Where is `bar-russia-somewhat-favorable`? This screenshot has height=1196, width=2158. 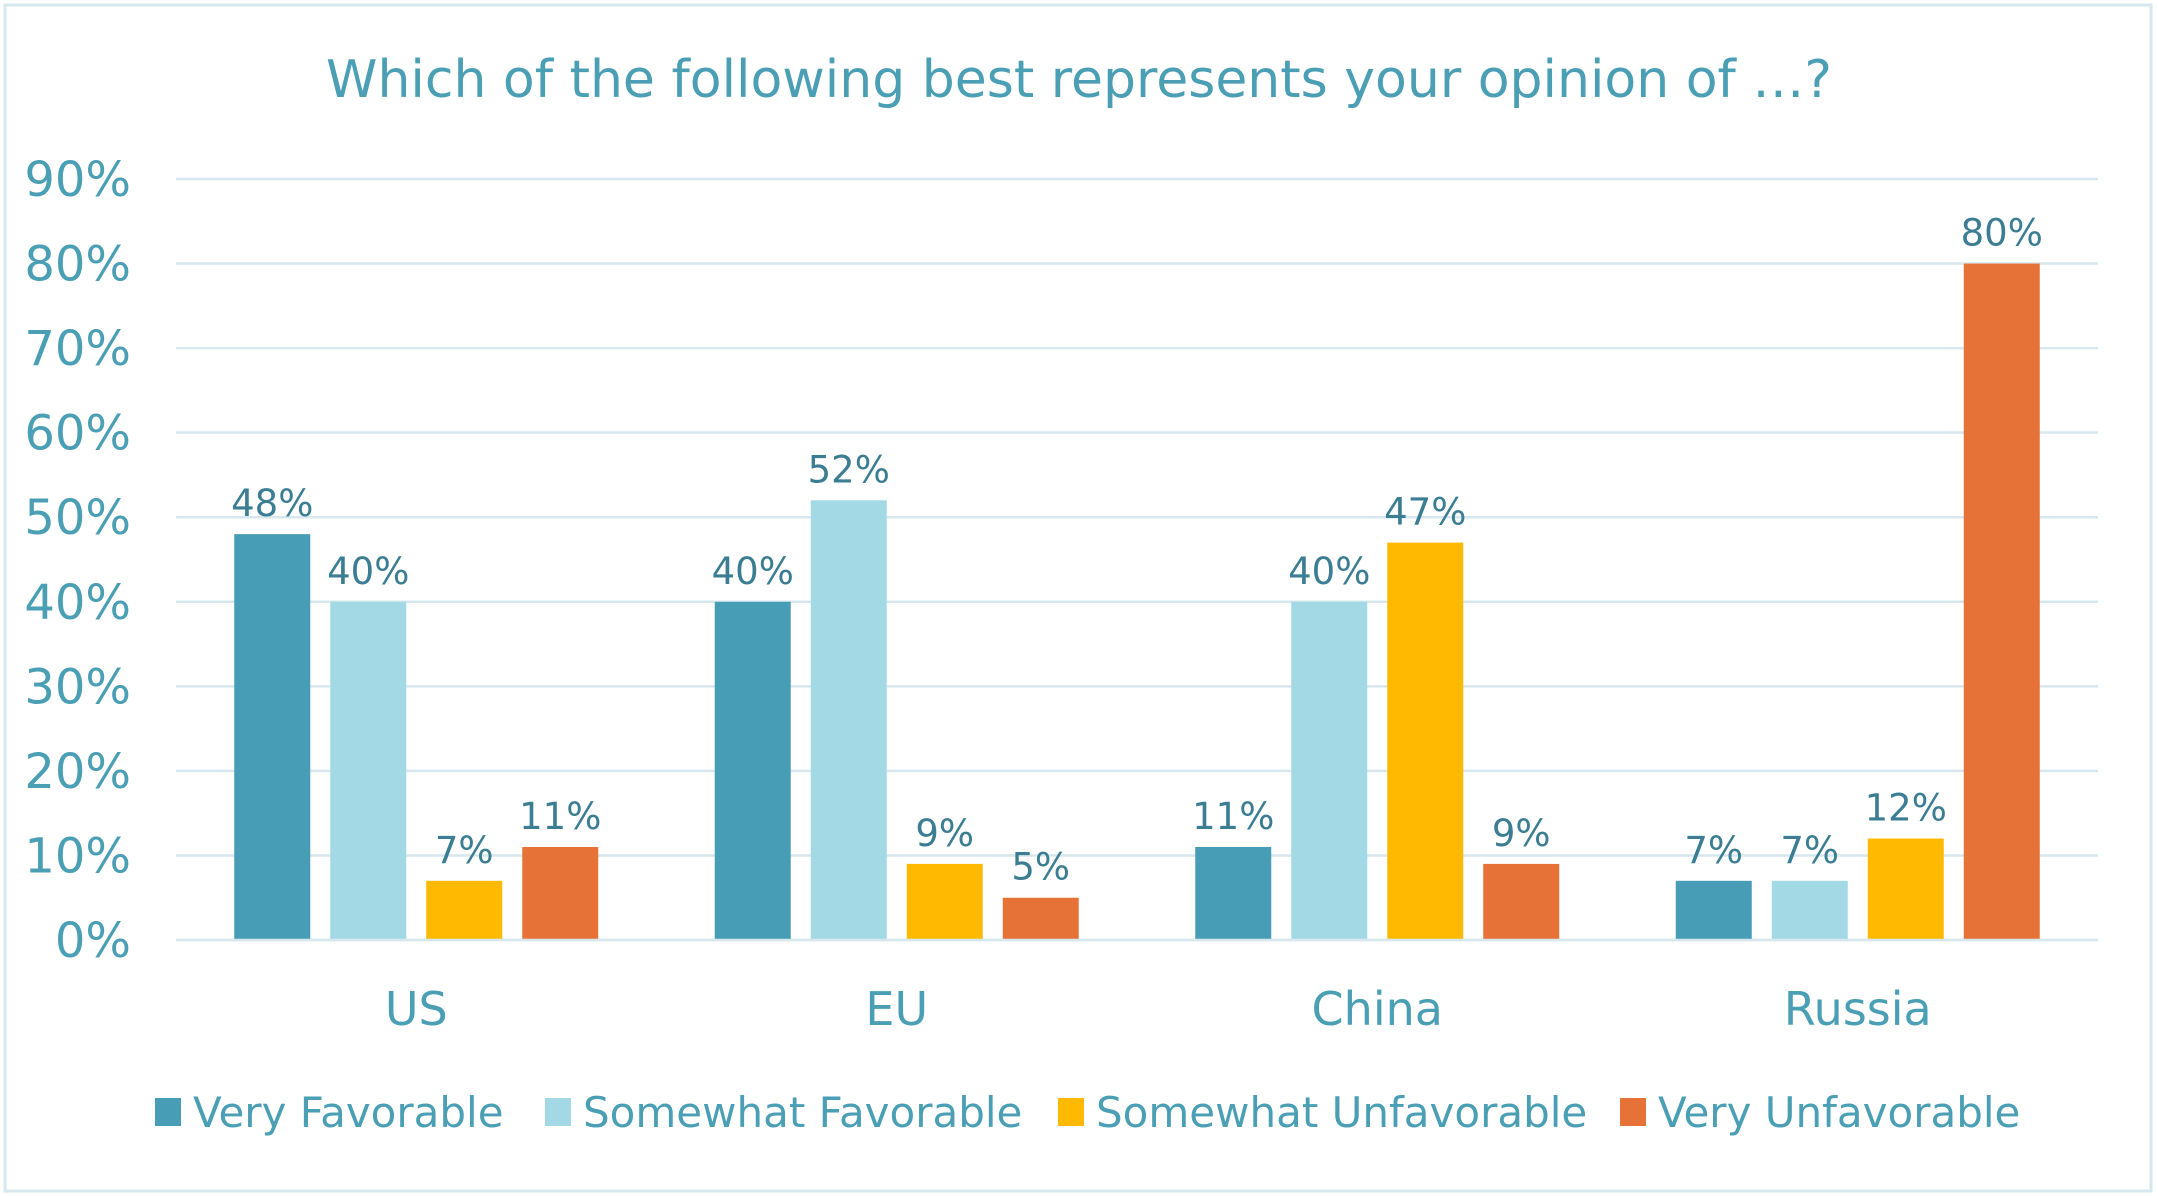 bar-russia-somewhat-favorable is located at coordinates (1809, 910).